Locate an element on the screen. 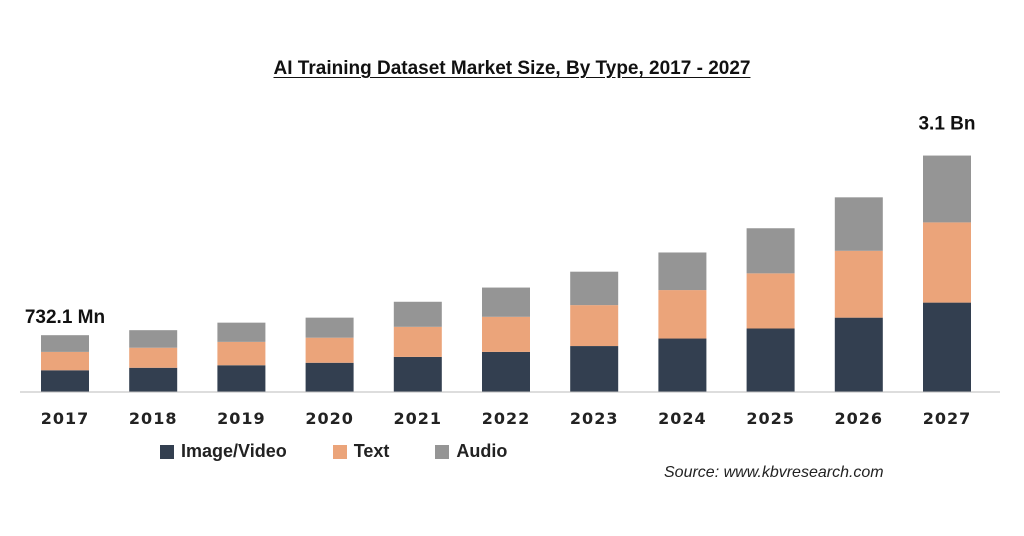 The height and width of the screenshot is (536, 1024). bar-segment-text-2017 is located at coordinates (65, 361).